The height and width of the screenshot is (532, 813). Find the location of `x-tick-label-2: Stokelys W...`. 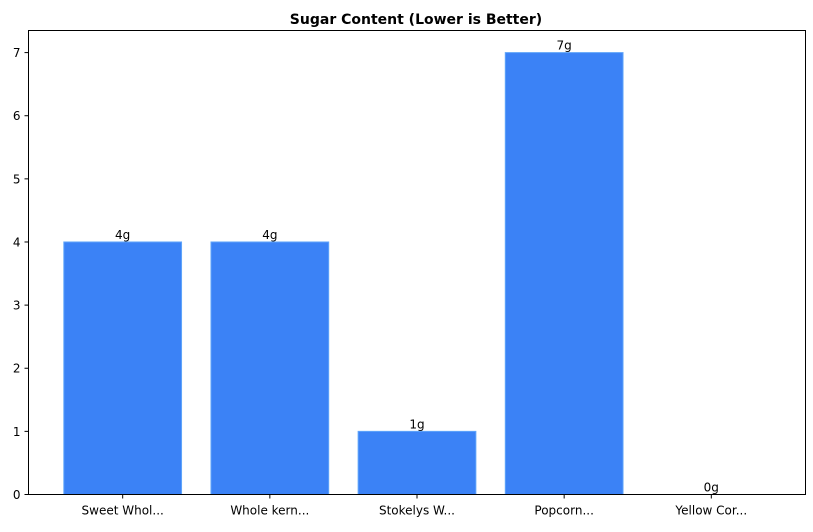

x-tick-label-2: Stokelys W... is located at coordinates (417, 511).